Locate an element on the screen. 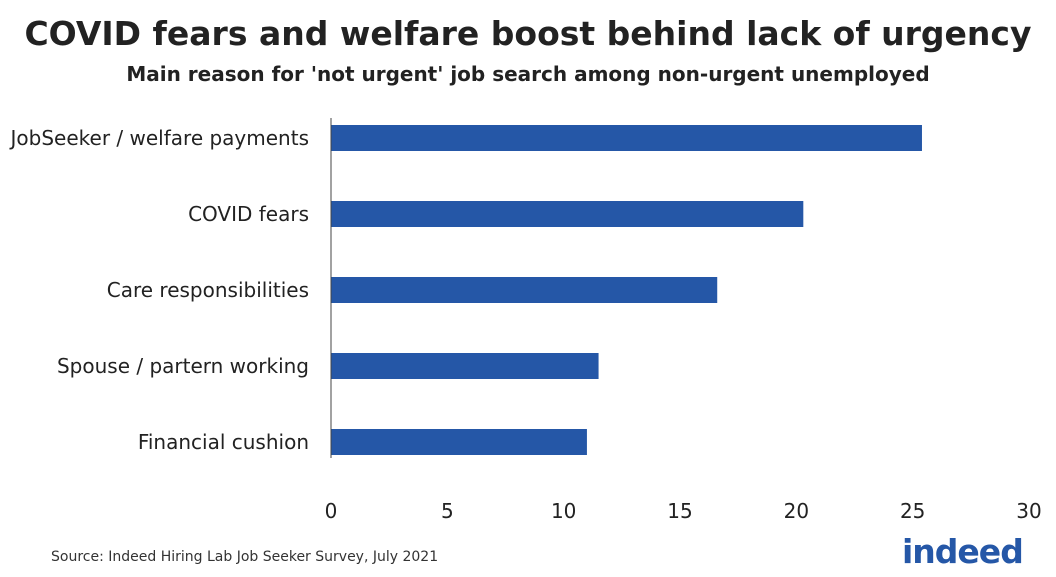 The width and height of the screenshot is (1056, 577). category-label: Care responsibilities is located at coordinates (208, 290).